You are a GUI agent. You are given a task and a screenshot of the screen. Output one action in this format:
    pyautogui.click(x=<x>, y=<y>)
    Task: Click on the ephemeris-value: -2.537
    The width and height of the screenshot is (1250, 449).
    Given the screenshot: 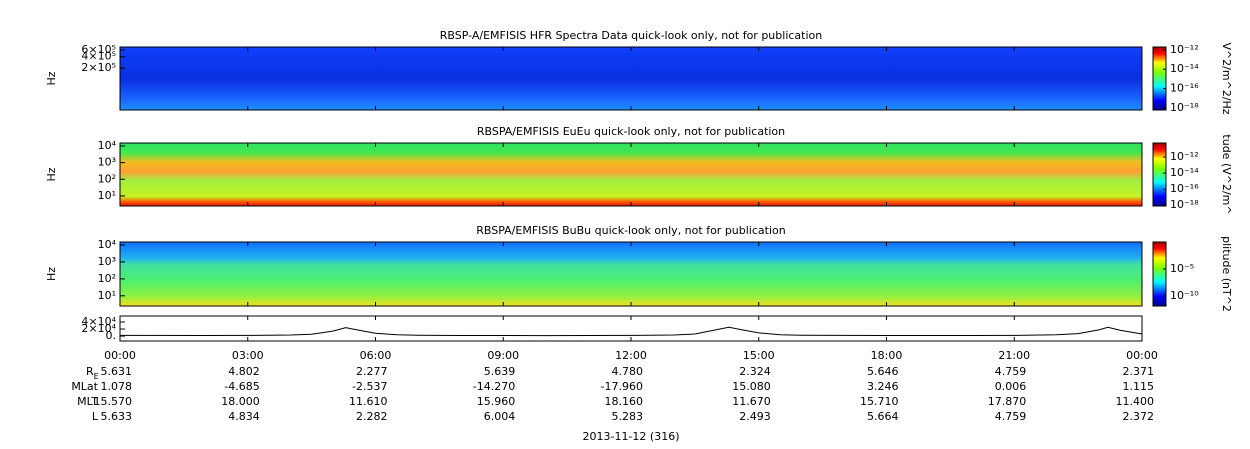 What is the action you would take?
    pyautogui.click(x=369, y=386)
    